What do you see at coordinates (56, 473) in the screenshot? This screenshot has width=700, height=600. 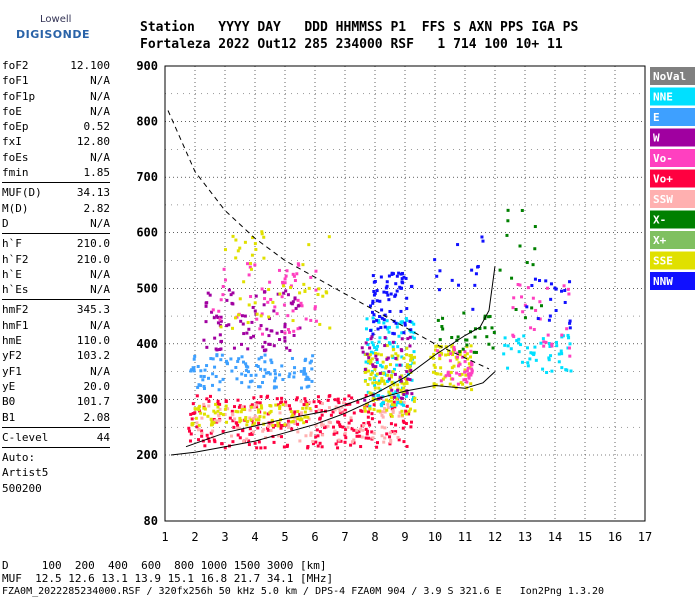 I see `autoscaling-info: Auto: Artist5 500200` at bounding box center [56, 473].